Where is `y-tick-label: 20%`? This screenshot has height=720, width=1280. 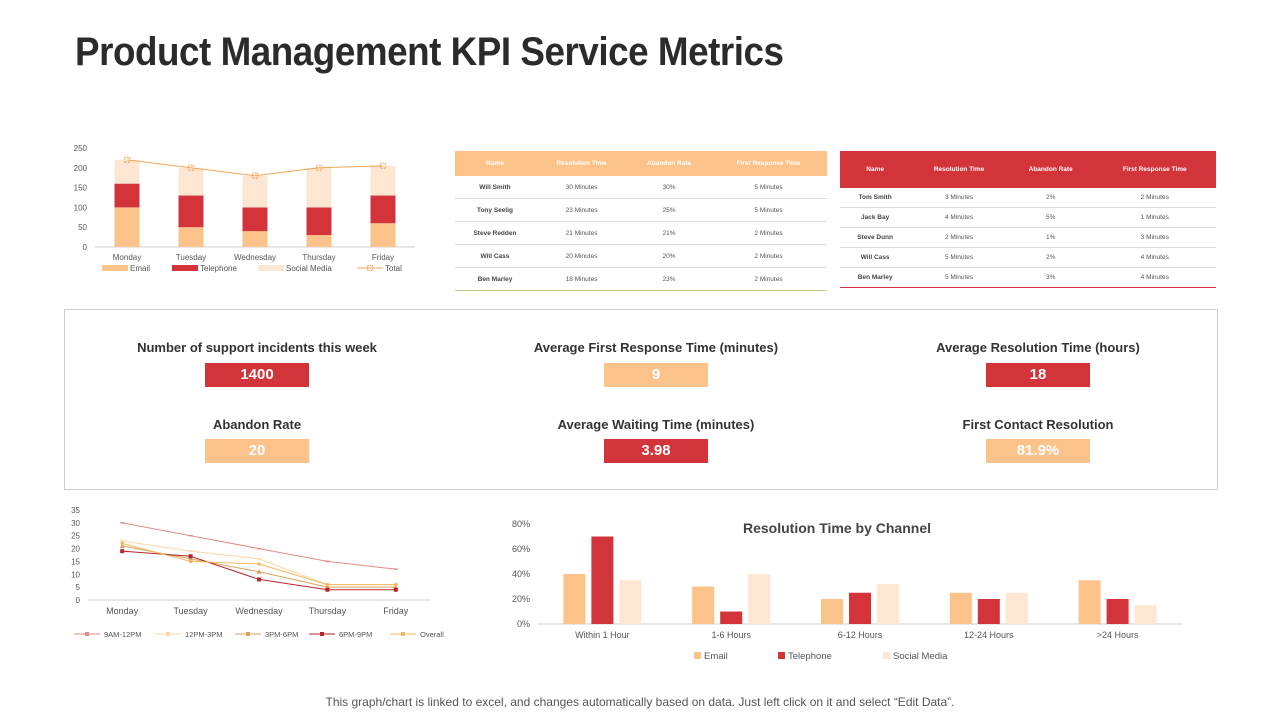
y-tick-label: 20% is located at coordinates (521, 599).